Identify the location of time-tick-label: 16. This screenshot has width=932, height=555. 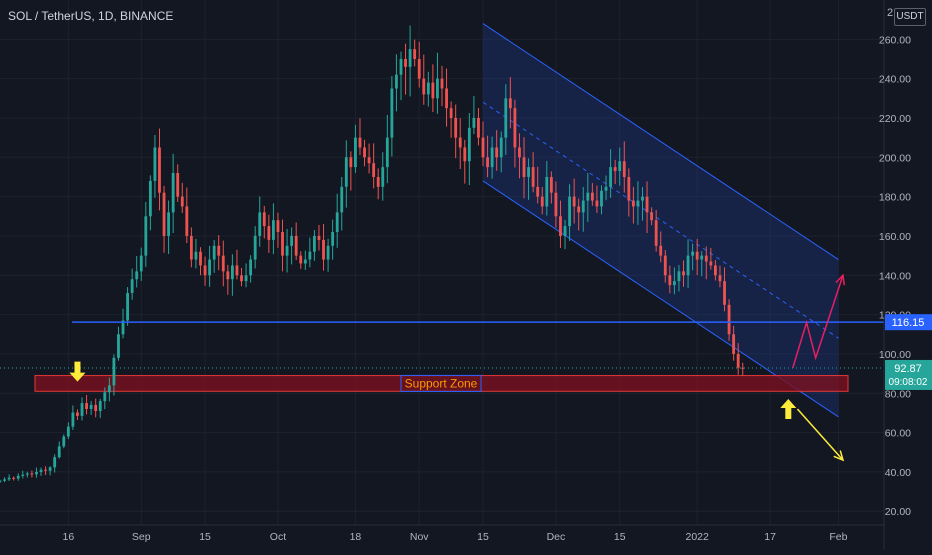
(69, 537).